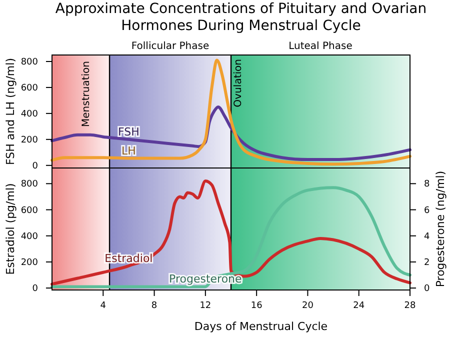  What do you see at coordinates (86, 94) in the screenshot?
I see `band-label: Menstruation` at bounding box center [86, 94].